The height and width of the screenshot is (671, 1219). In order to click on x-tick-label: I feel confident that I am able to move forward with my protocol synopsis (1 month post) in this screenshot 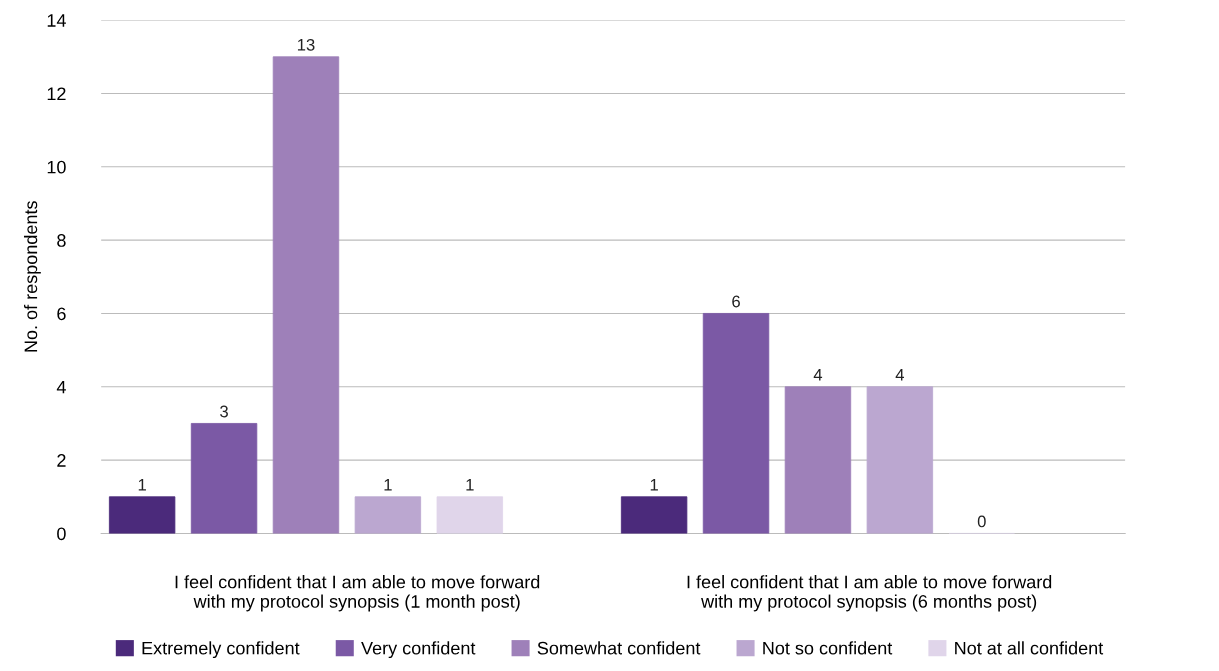, I will do `click(357, 593)`.